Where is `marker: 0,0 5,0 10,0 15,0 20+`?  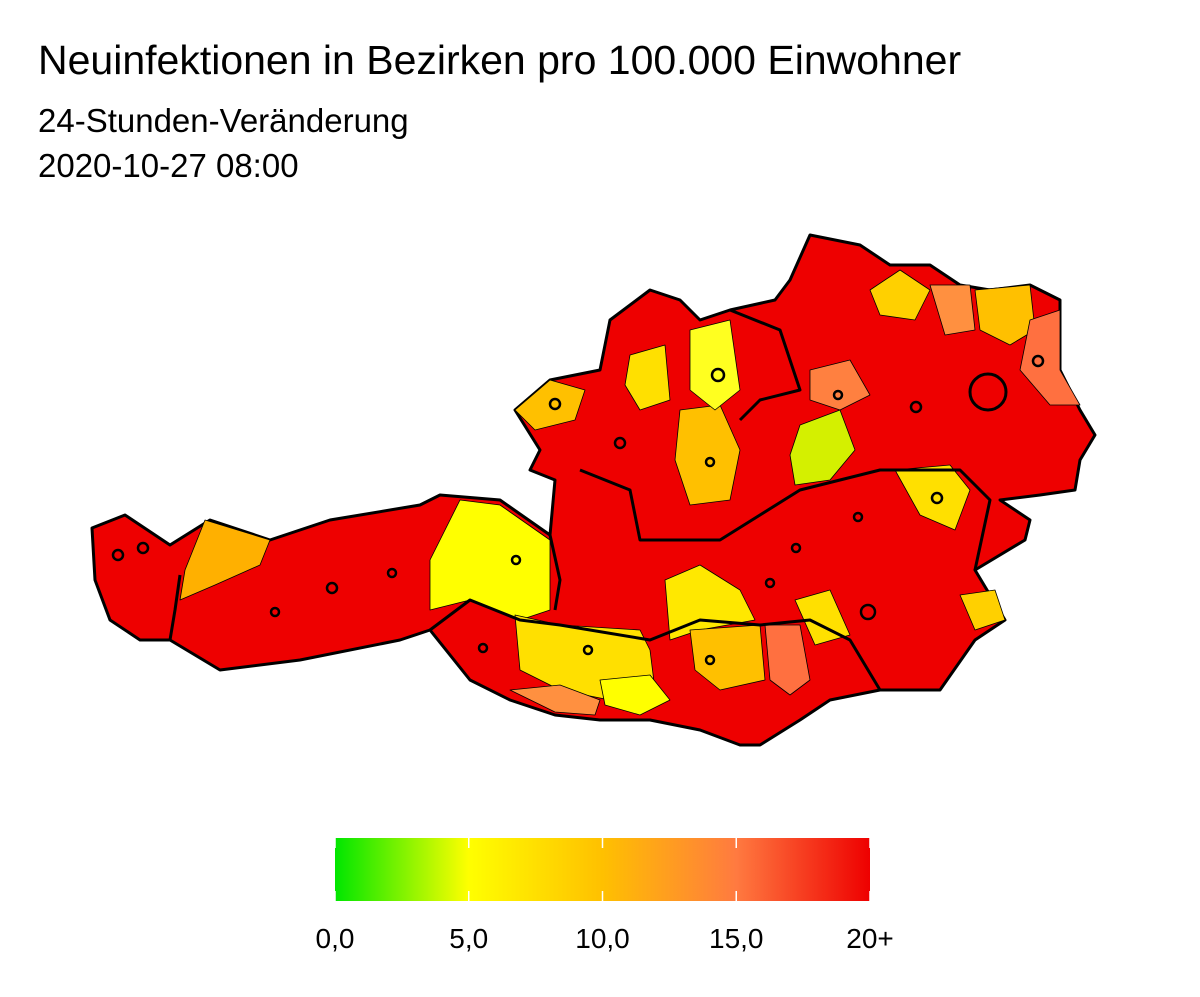 marker: 0,0 5,0 10,0 15,0 20+ is located at coordinates (605, 896).